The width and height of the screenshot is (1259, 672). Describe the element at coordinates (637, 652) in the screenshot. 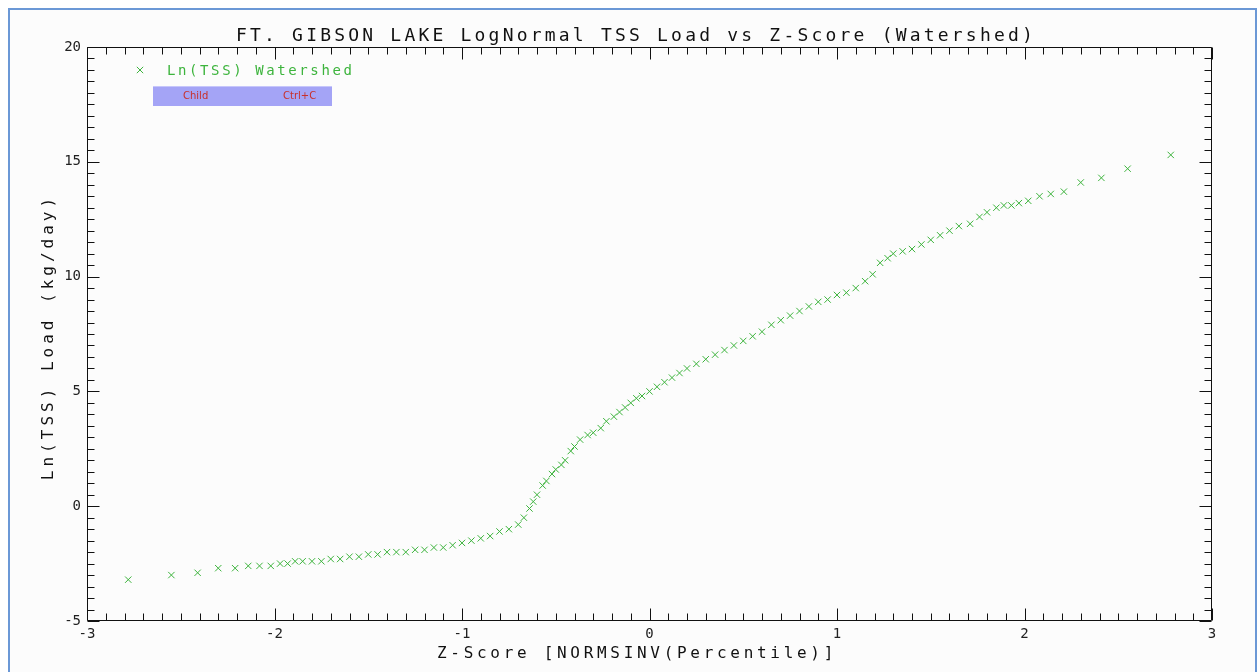

I see `x-axis-title: Z-Score [NORMSINV(Percentile)]` at that location.